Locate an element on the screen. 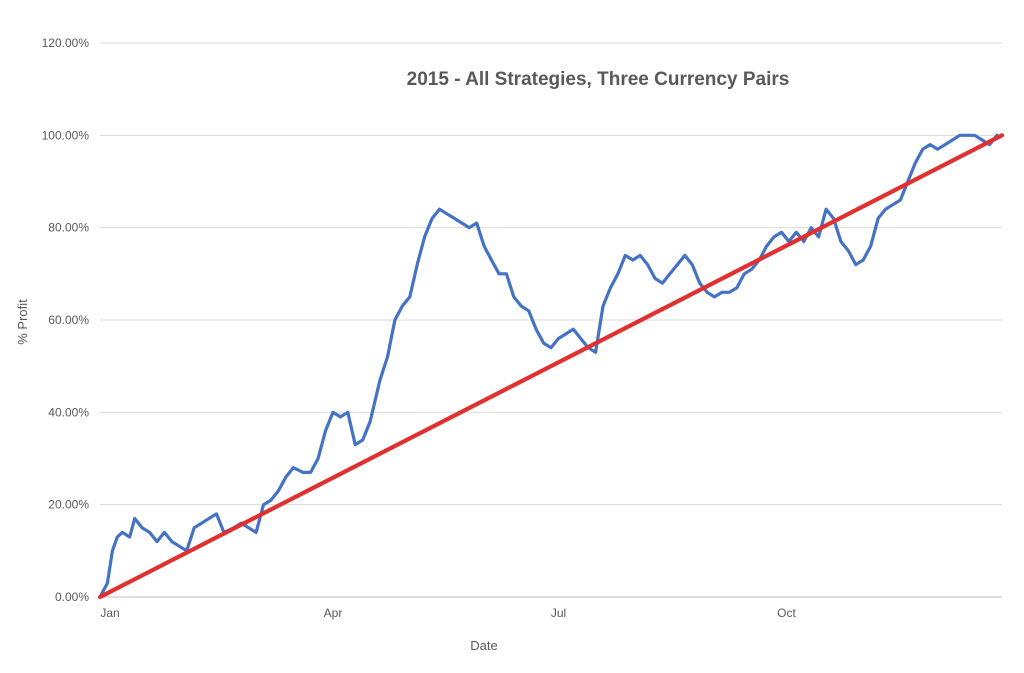 The height and width of the screenshot is (673, 1024). y-tick-label: 60.00% is located at coordinates (68, 320).